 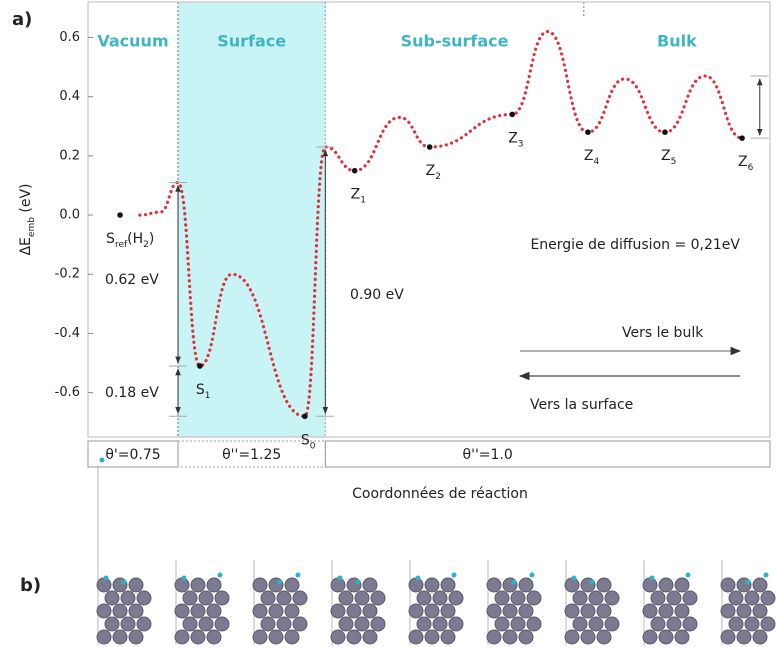 I want to click on state-label-part: 1, so click(x=363, y=200).